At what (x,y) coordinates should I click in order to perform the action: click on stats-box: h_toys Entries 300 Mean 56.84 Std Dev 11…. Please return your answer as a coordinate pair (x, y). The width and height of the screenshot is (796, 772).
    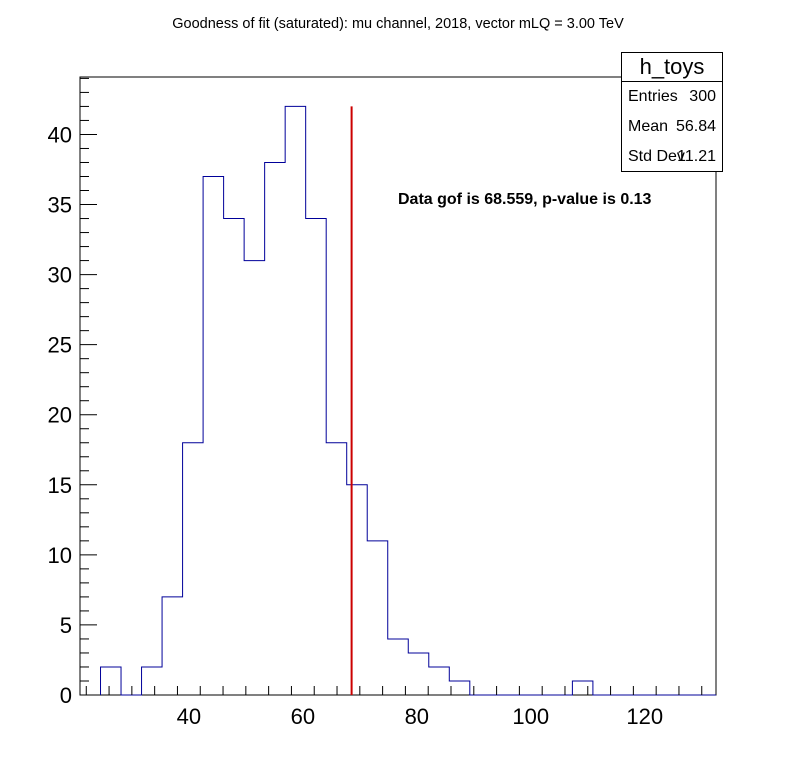
    Looking at the image, I should click on (672, 112).